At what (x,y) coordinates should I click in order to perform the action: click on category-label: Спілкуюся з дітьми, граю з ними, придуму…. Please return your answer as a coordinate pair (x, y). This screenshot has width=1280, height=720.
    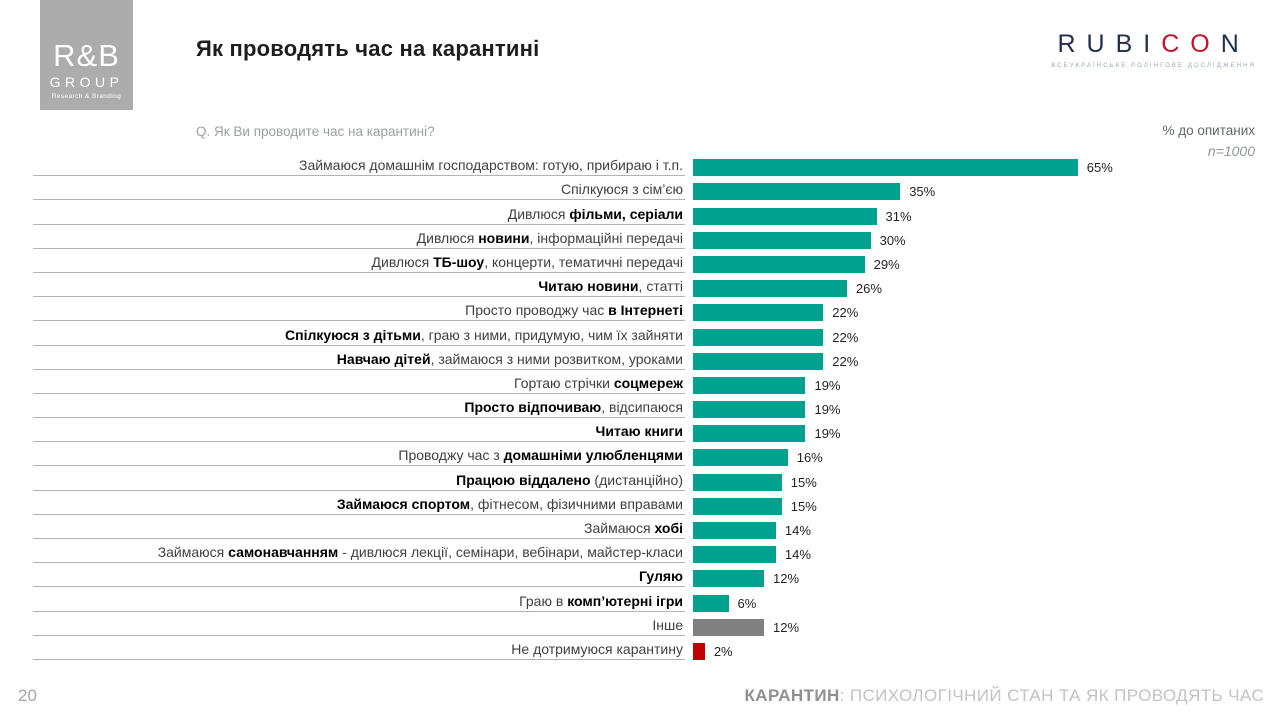
    Looking at the image, I should click on (359, 336).